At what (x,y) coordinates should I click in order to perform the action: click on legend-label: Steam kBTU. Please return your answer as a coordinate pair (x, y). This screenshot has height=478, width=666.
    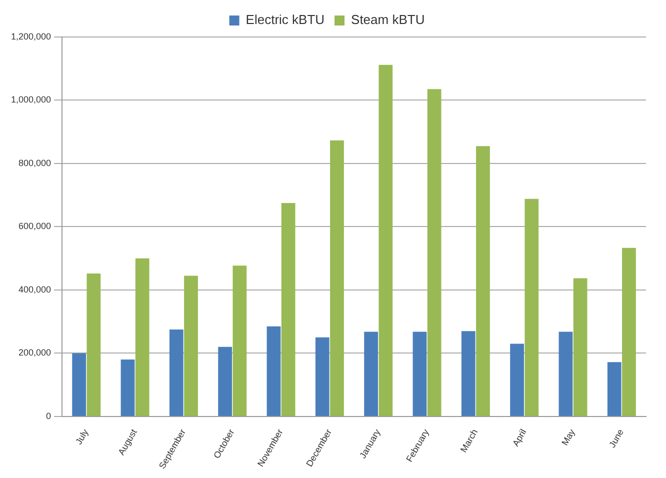
    Looking at the image, I should click on (388, 20).